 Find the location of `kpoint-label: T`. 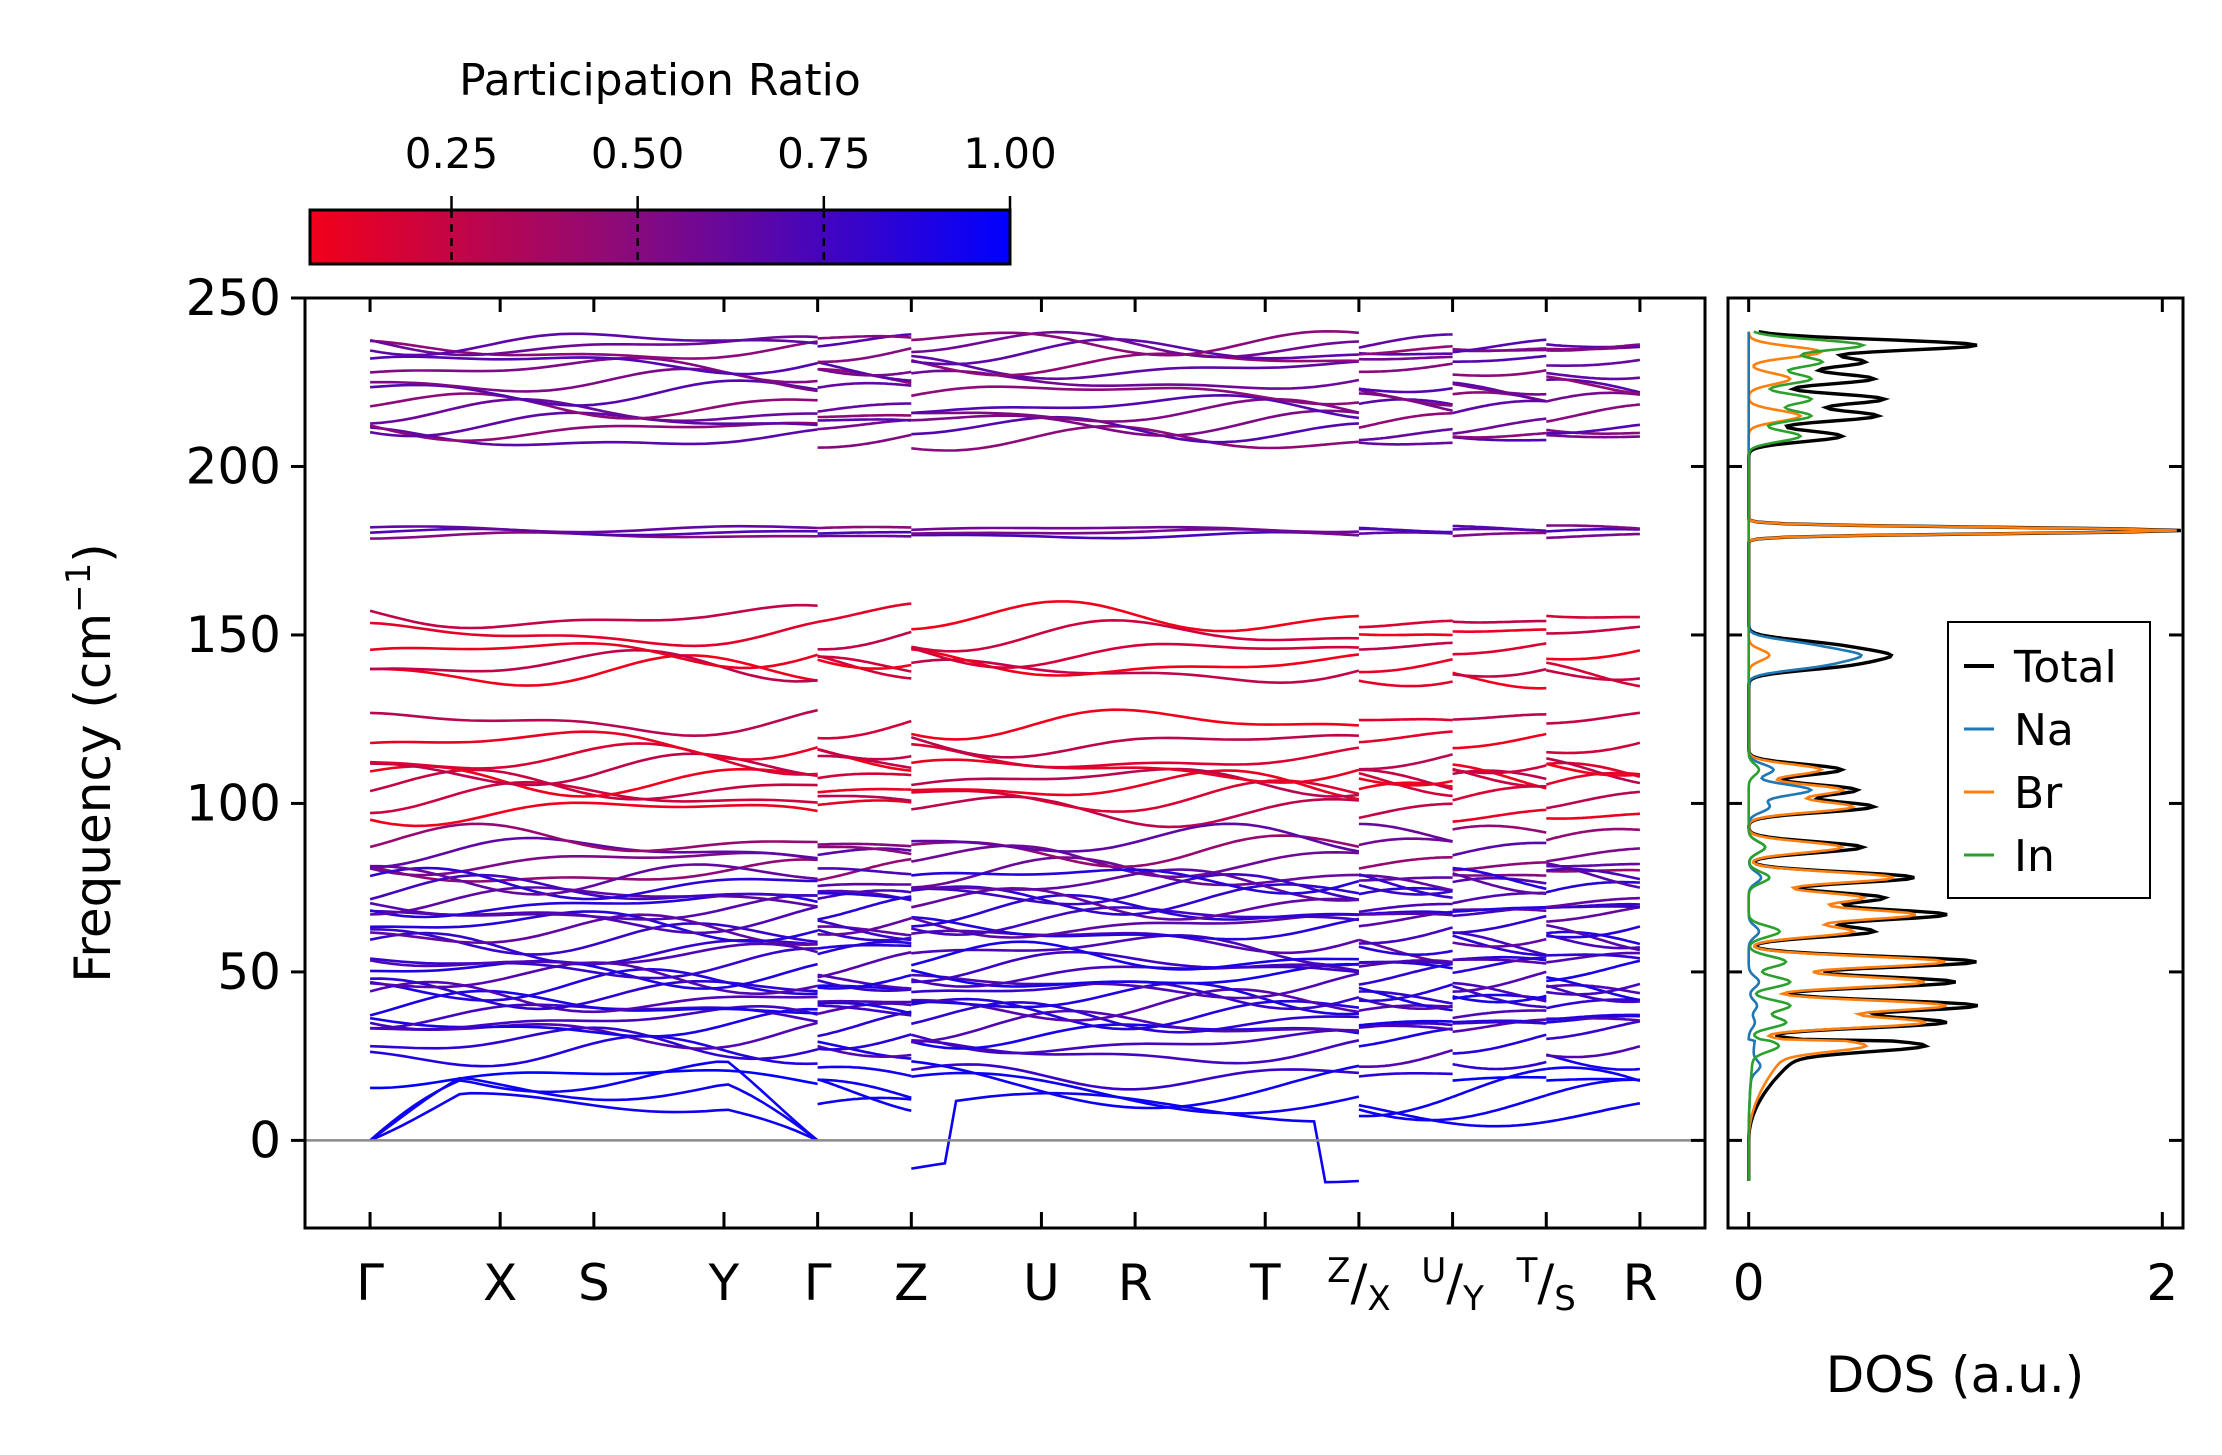

kpoint-label: T is located at coordinates (1265, 1283).